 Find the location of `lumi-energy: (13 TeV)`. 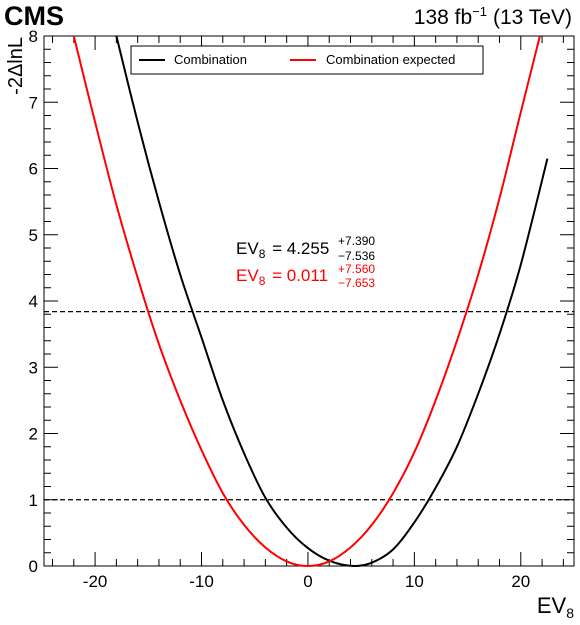

lumi-energy: (13 TeV) is located at coordinates (532, 17).